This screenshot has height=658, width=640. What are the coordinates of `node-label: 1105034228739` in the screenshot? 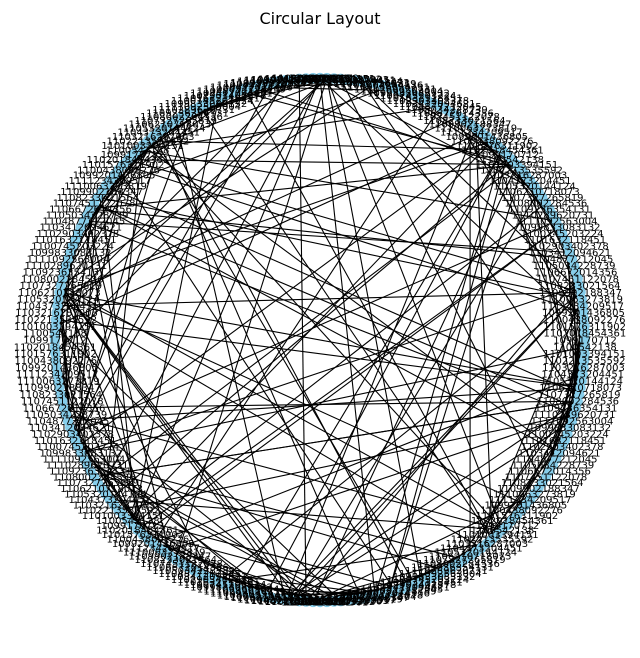 It's located at (244, 89).